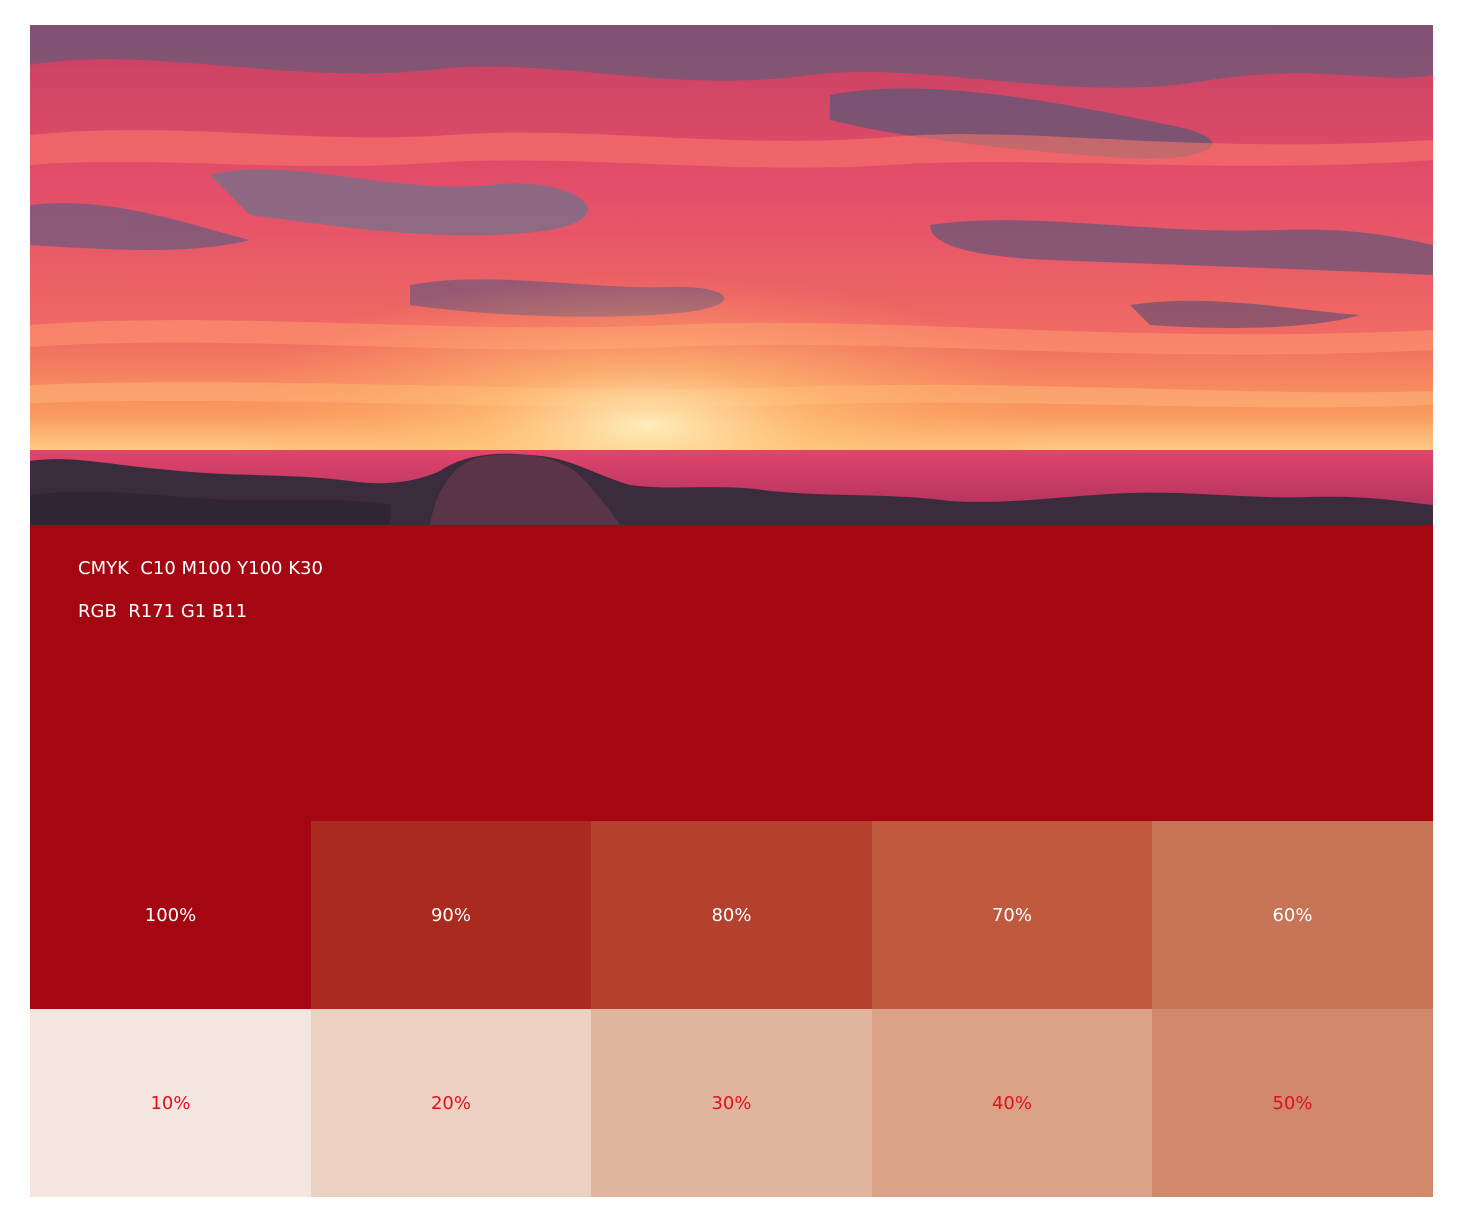 The height and width of the screenshot is (1212, 1470). I want to click on tint-swatch-100: 100%, so click(170, 915).